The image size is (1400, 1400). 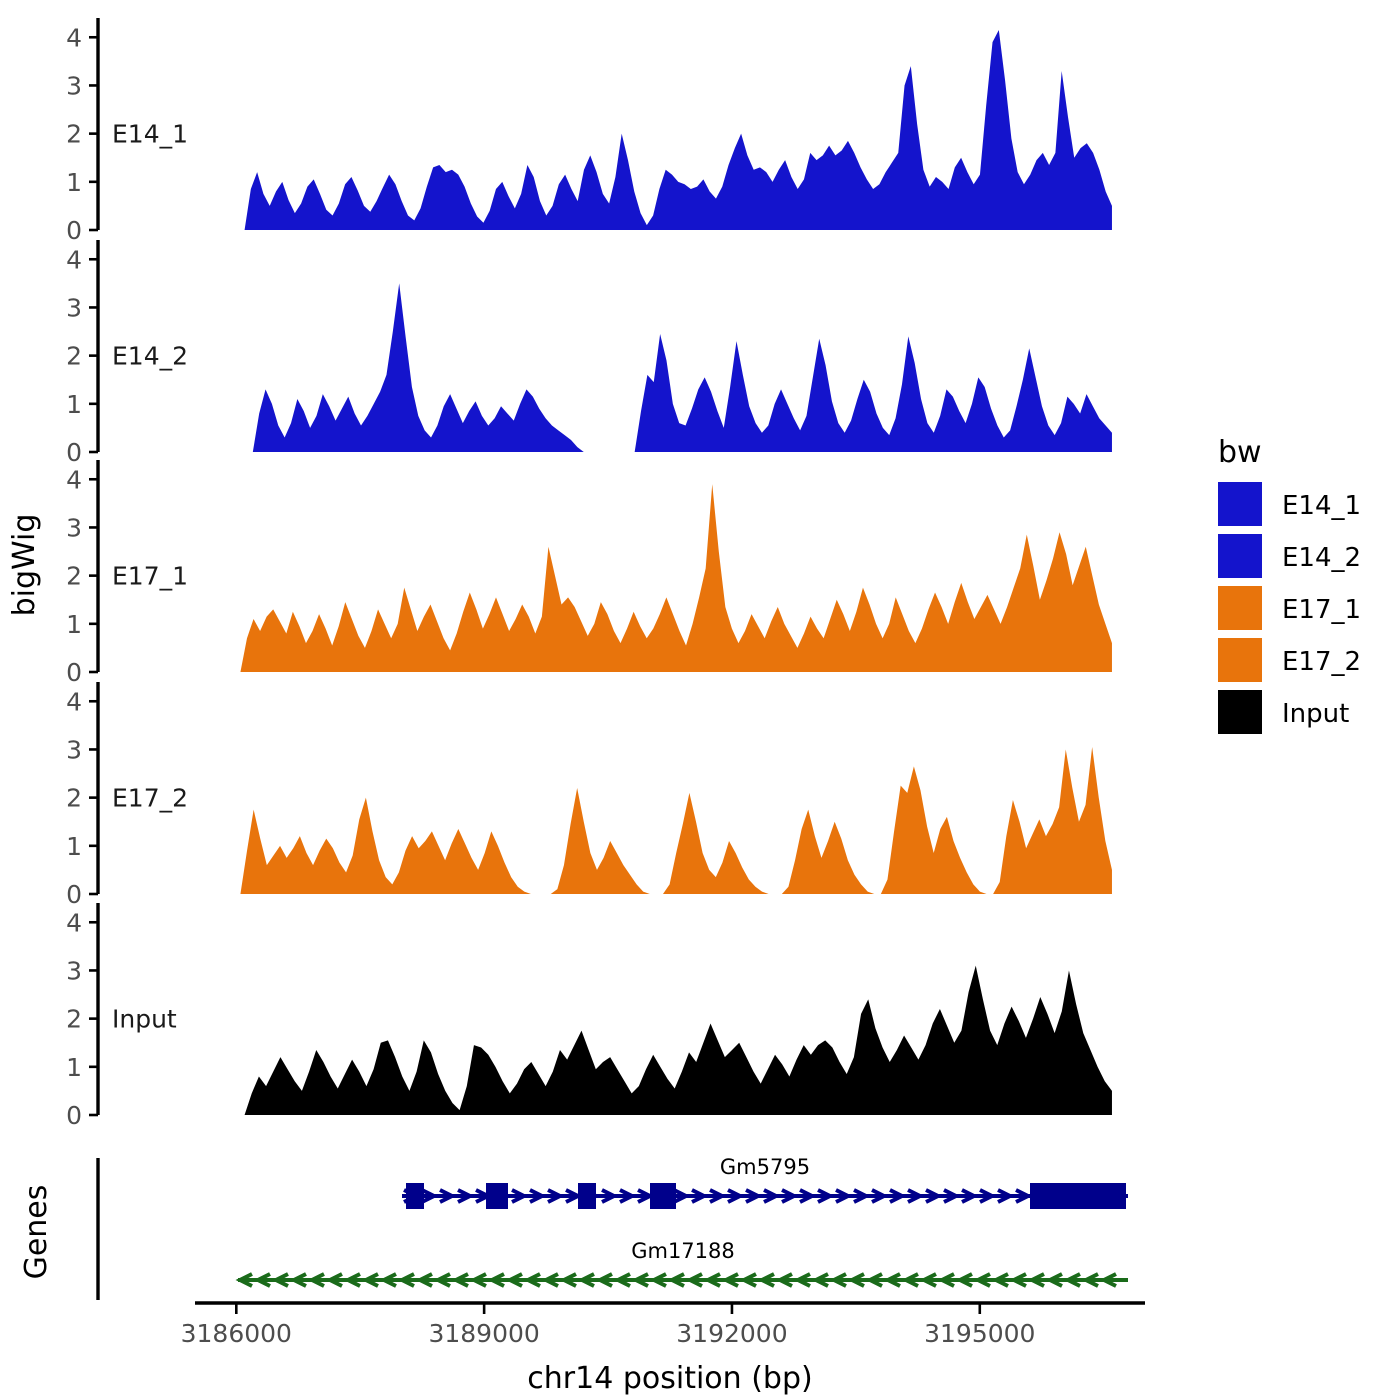 I want to click on track-panel-e17_1: 0 1 2 3 4 E17_1, so click(x=589, y=573).